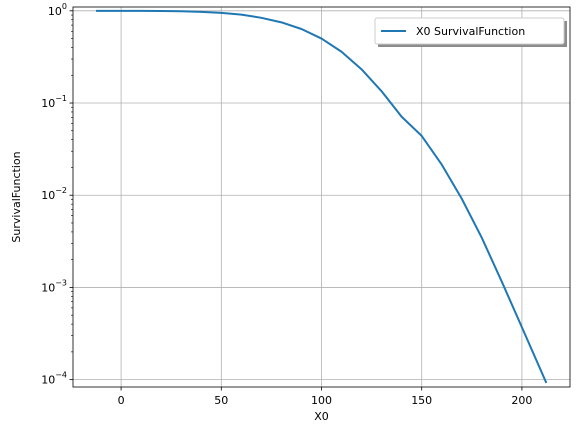 The image size is (578, 436). Describe the element at coordinates (54, 102) in the screenshot. I see `y-tick-label: 10⁻¹` at that location.